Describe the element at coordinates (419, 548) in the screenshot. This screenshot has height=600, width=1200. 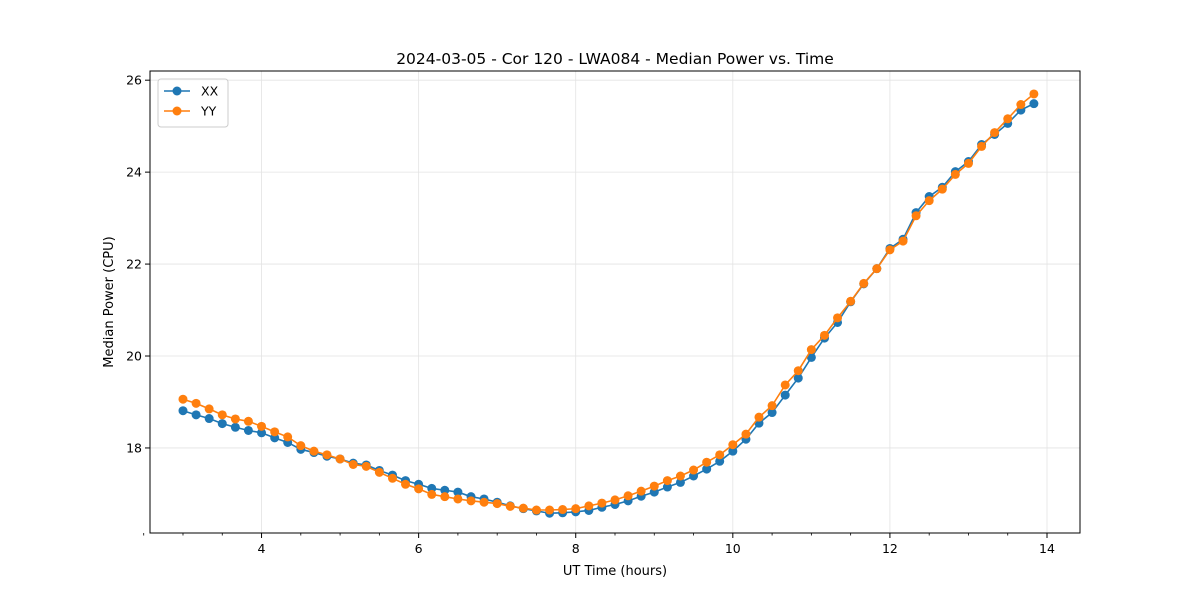
I see `x-tick-label: 6` at that location.